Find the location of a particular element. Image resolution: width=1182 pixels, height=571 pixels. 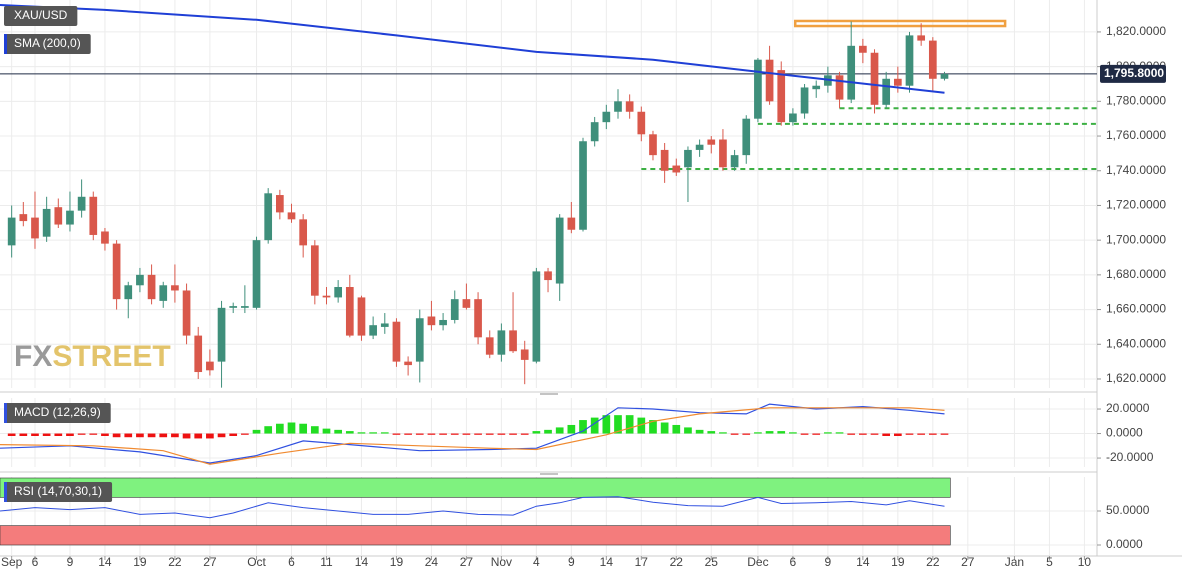

y-tick-label: 1,680.0000 is located at coordinates (1136, 274).